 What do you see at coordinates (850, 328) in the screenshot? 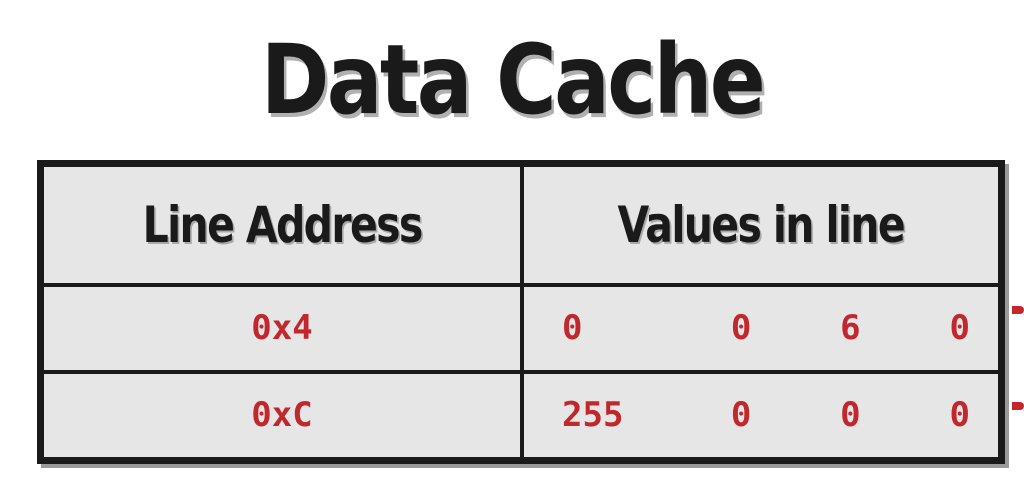
I see `line-value: 6` at bounding box center [850, 328].